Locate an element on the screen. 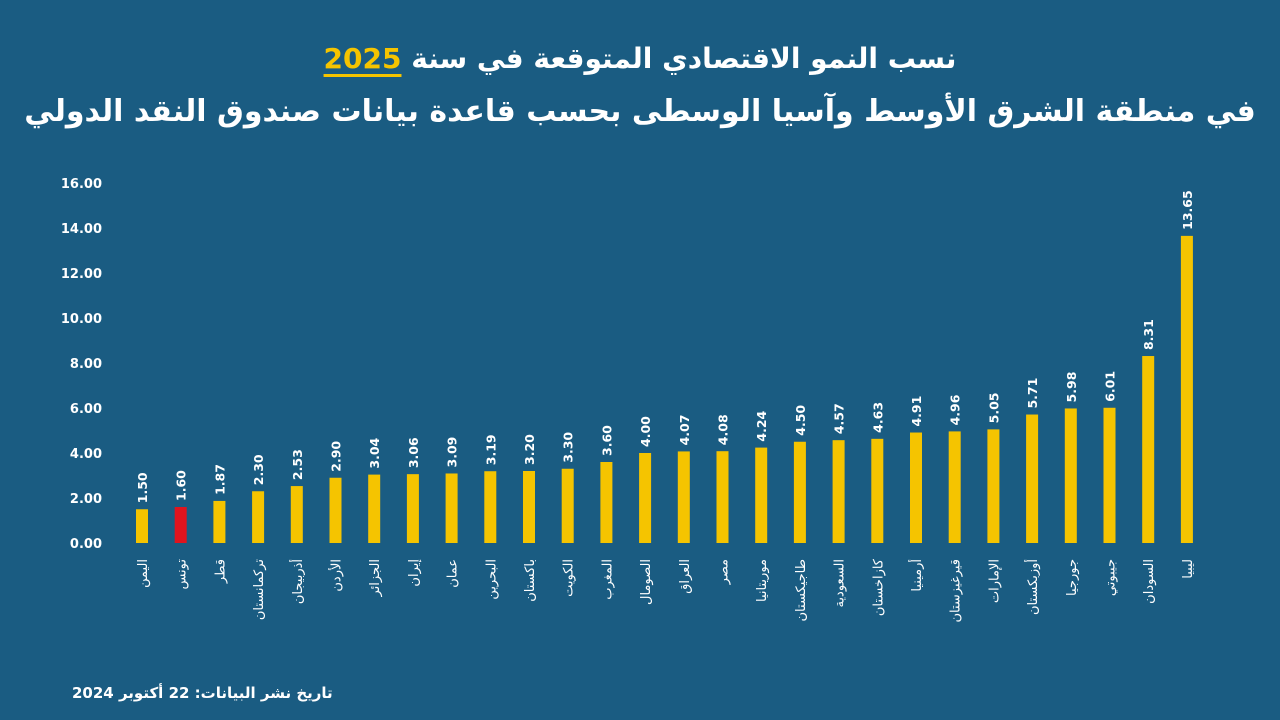 Image resolution: width=1280 pixels, height=720 pixels. x-tick-label: ليبيا is located at coordinates (1188, 569).